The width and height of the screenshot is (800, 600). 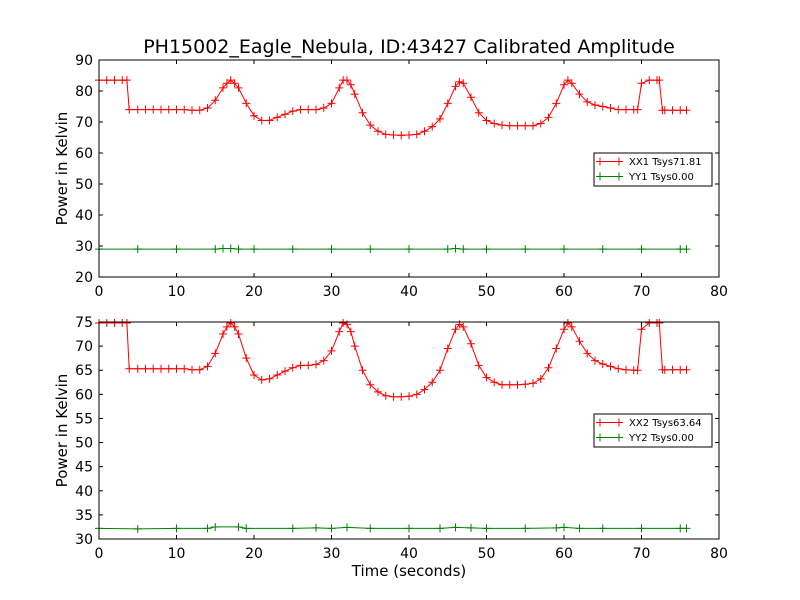 What do you see at coordinates (84, 216) in the screenshot?
I see `y-tick-label: 40` at bounding box center [84, 216].